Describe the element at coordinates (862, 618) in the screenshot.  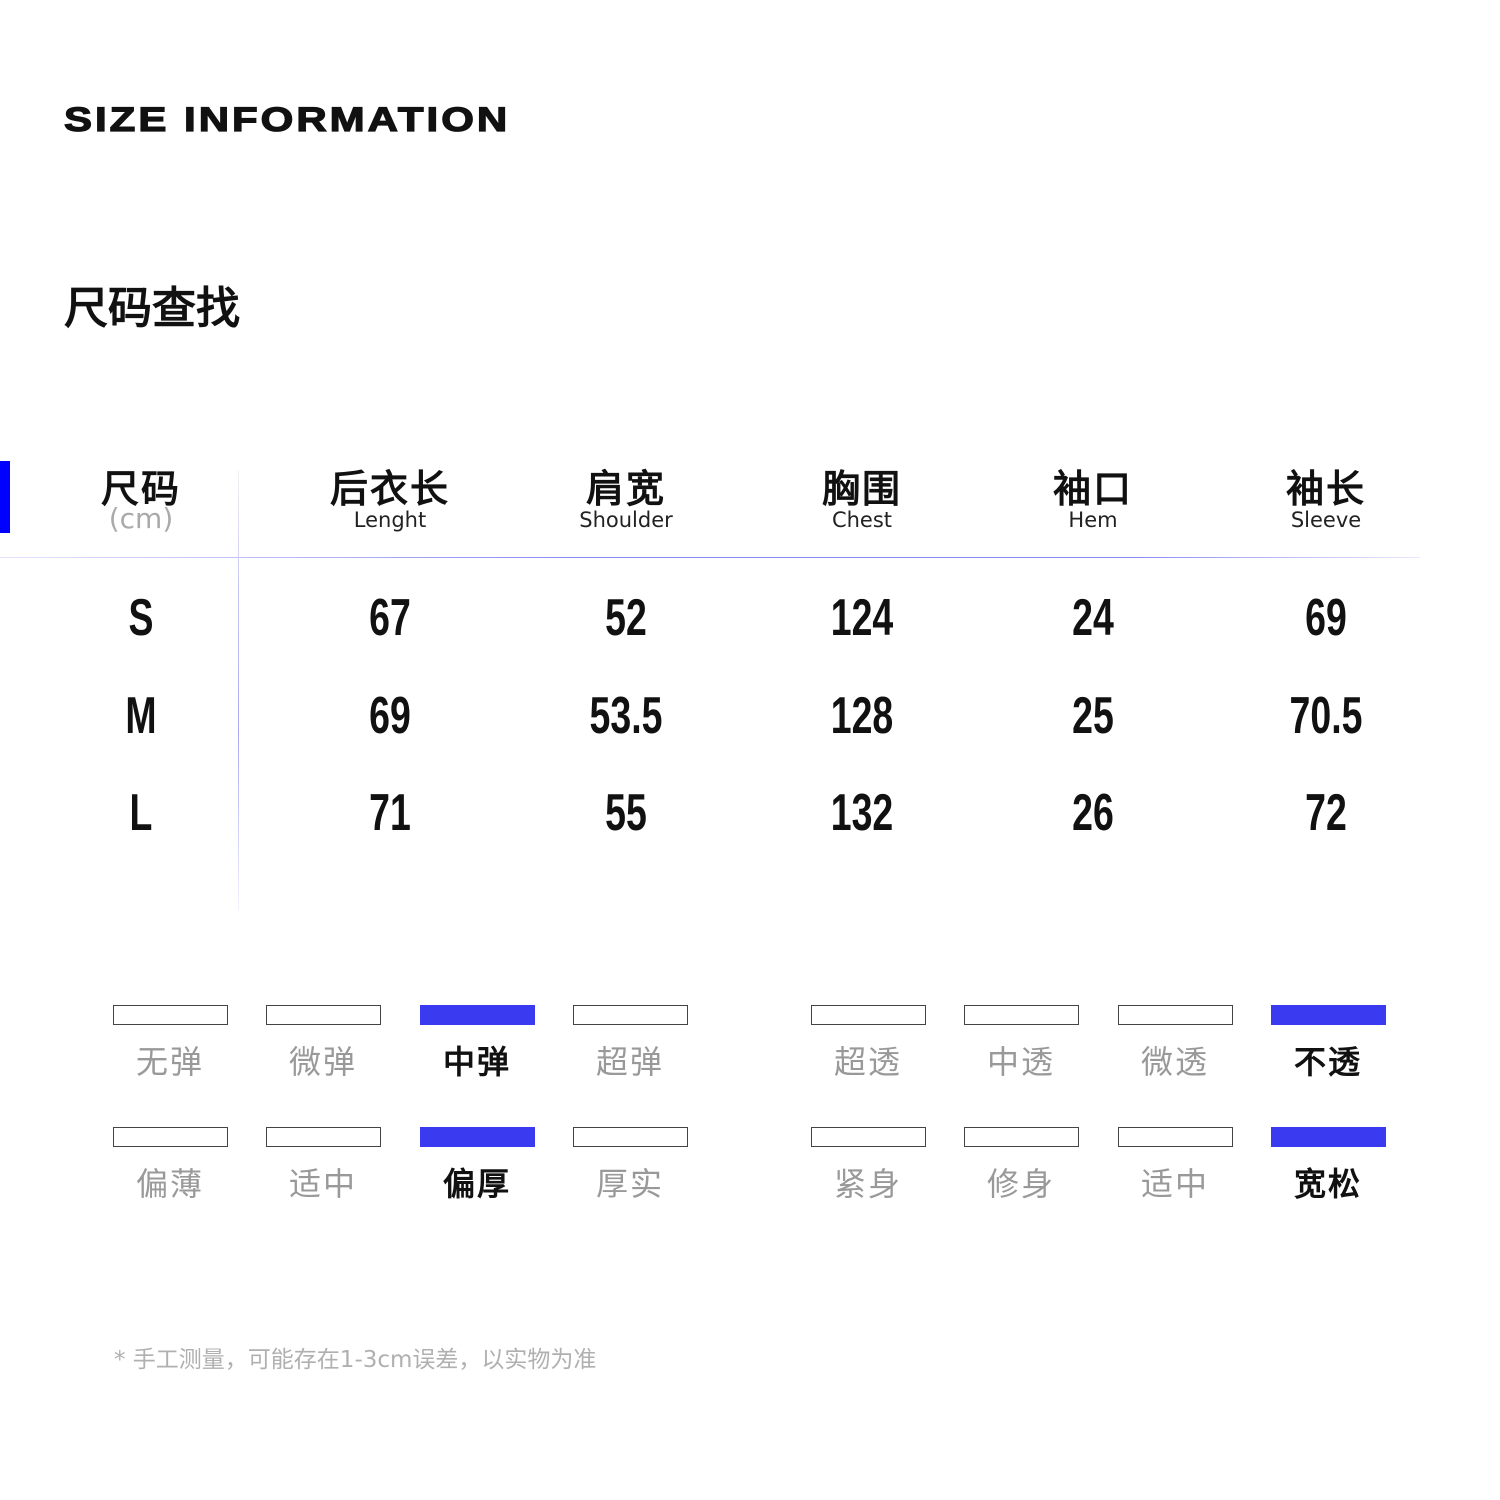
I see `table-cell: 124` at that location.